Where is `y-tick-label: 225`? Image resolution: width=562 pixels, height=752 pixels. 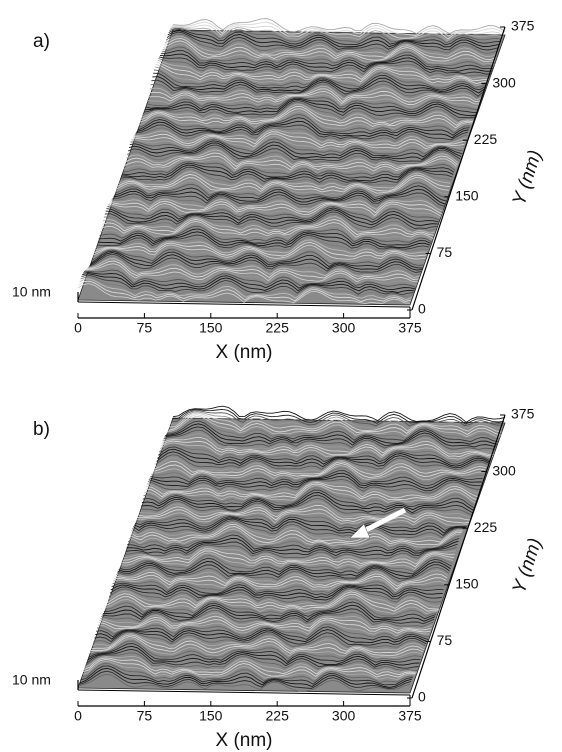 y-tick-label: 225 is located at coordinates (486, 527).